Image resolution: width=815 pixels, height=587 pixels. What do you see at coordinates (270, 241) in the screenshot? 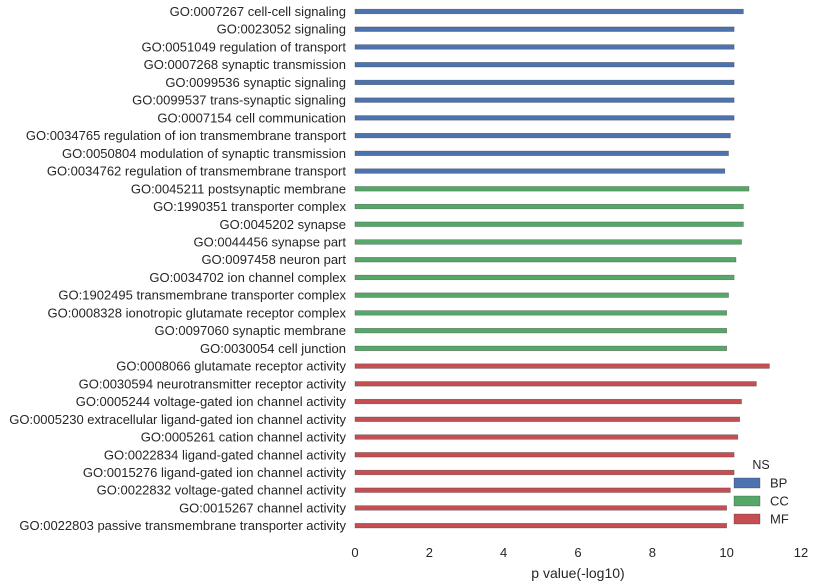
I see `category-label: GO:0044456 synapse part` at bounding box center [270, 241].